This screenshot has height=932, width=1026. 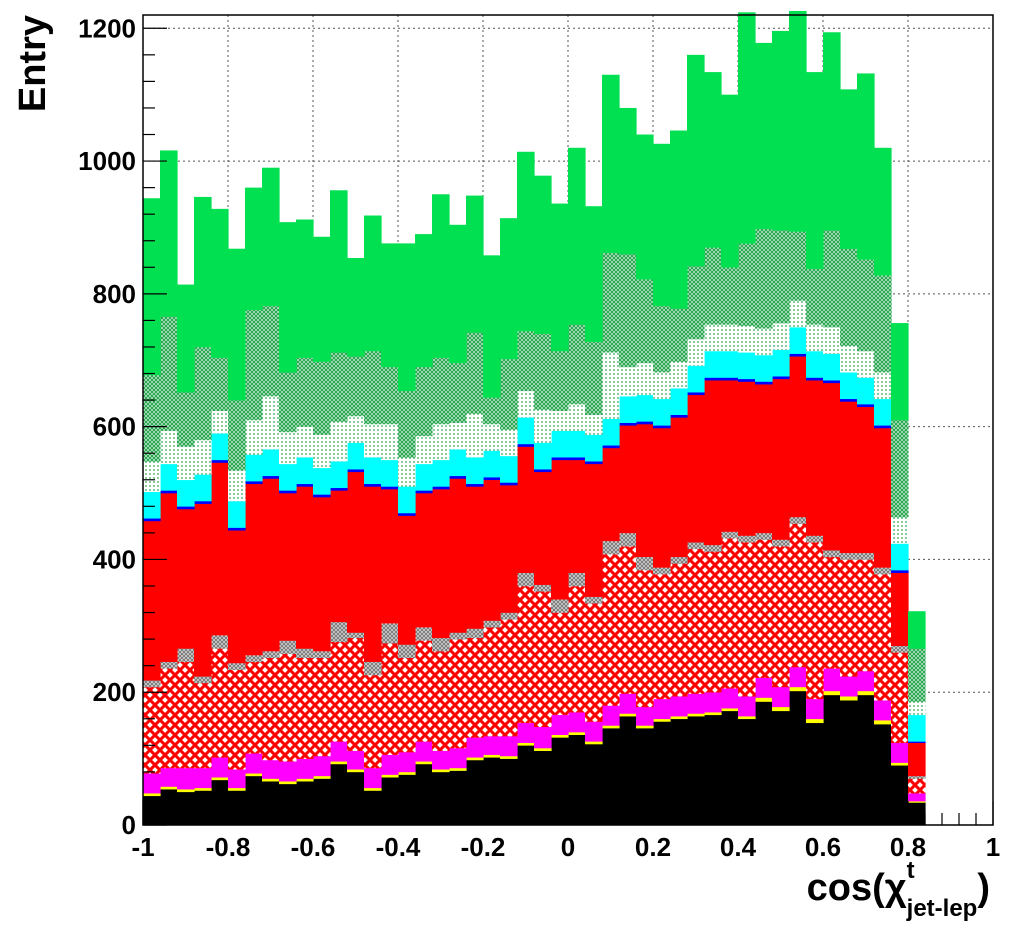 I want to click on x-tick-label: 0.2, so click(x=653, y=847).